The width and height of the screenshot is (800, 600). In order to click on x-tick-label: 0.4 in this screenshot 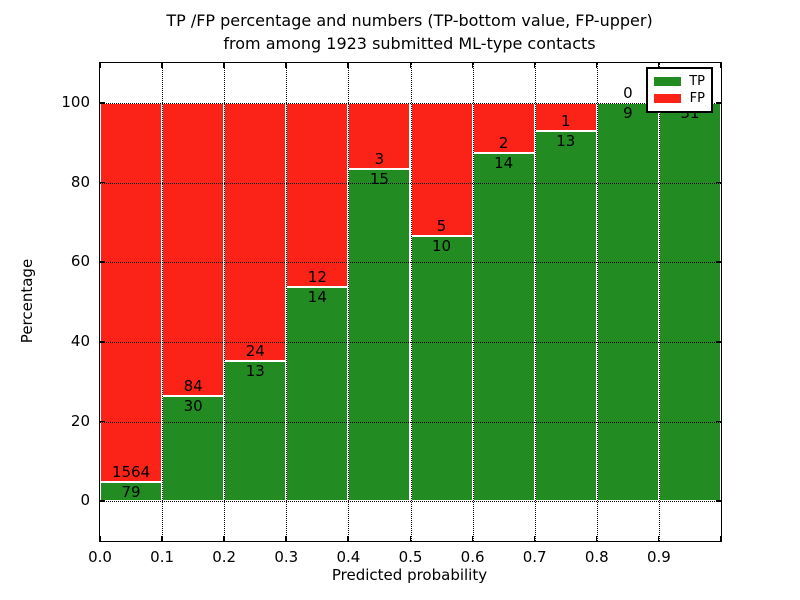, I will do `click(348, 557)`.